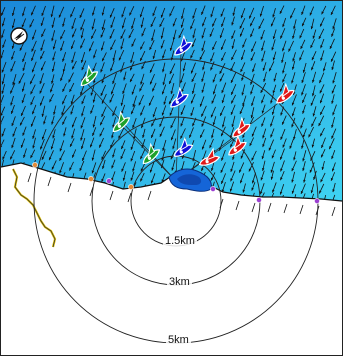 Image resolution: width=343 pixels, height=356 pixels. I want to click on beach-track-edge, so click(34, 208).